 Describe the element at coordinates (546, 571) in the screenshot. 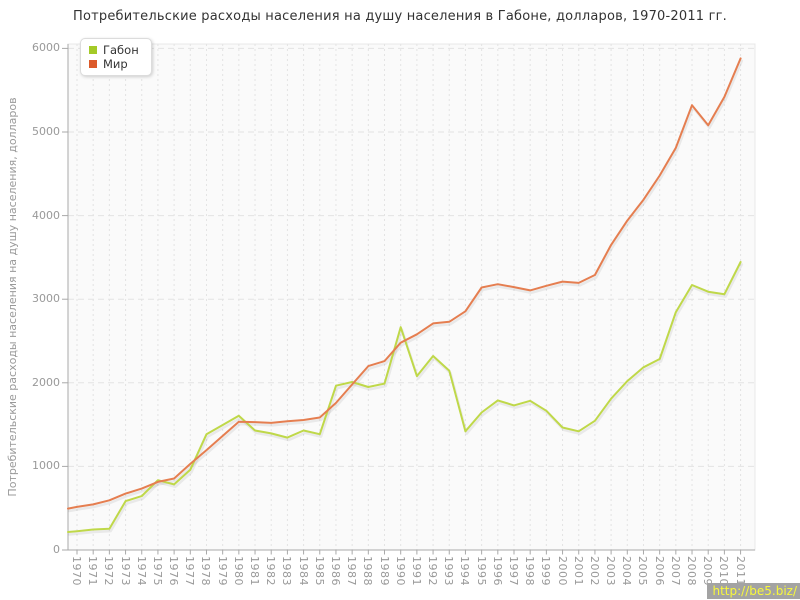

I see `x-tick-label: 1999` at that location.